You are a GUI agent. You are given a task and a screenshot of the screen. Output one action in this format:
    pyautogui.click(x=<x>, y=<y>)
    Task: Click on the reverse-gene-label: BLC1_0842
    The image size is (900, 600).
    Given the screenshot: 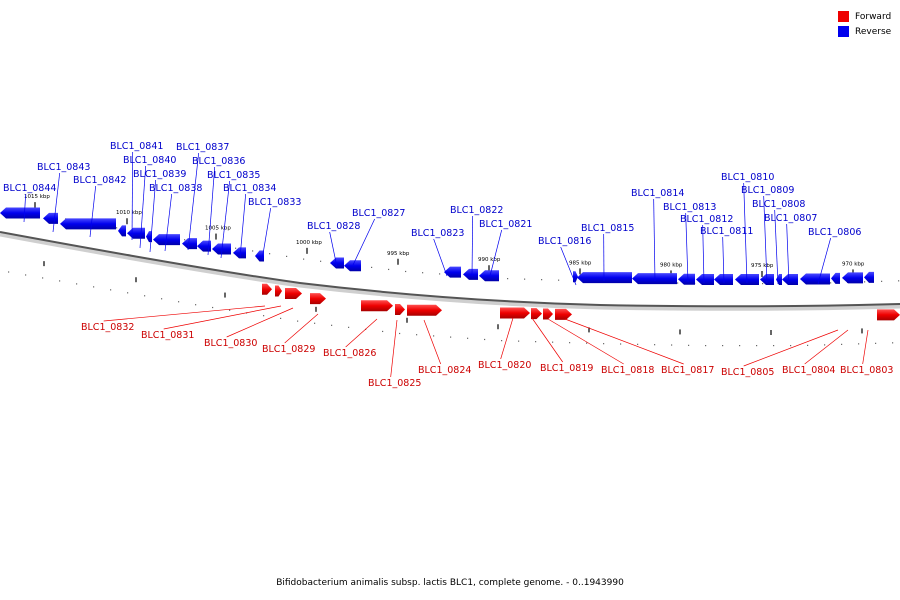 What is the action you would take?
    pyautogui.click(x=99, y=180)
    